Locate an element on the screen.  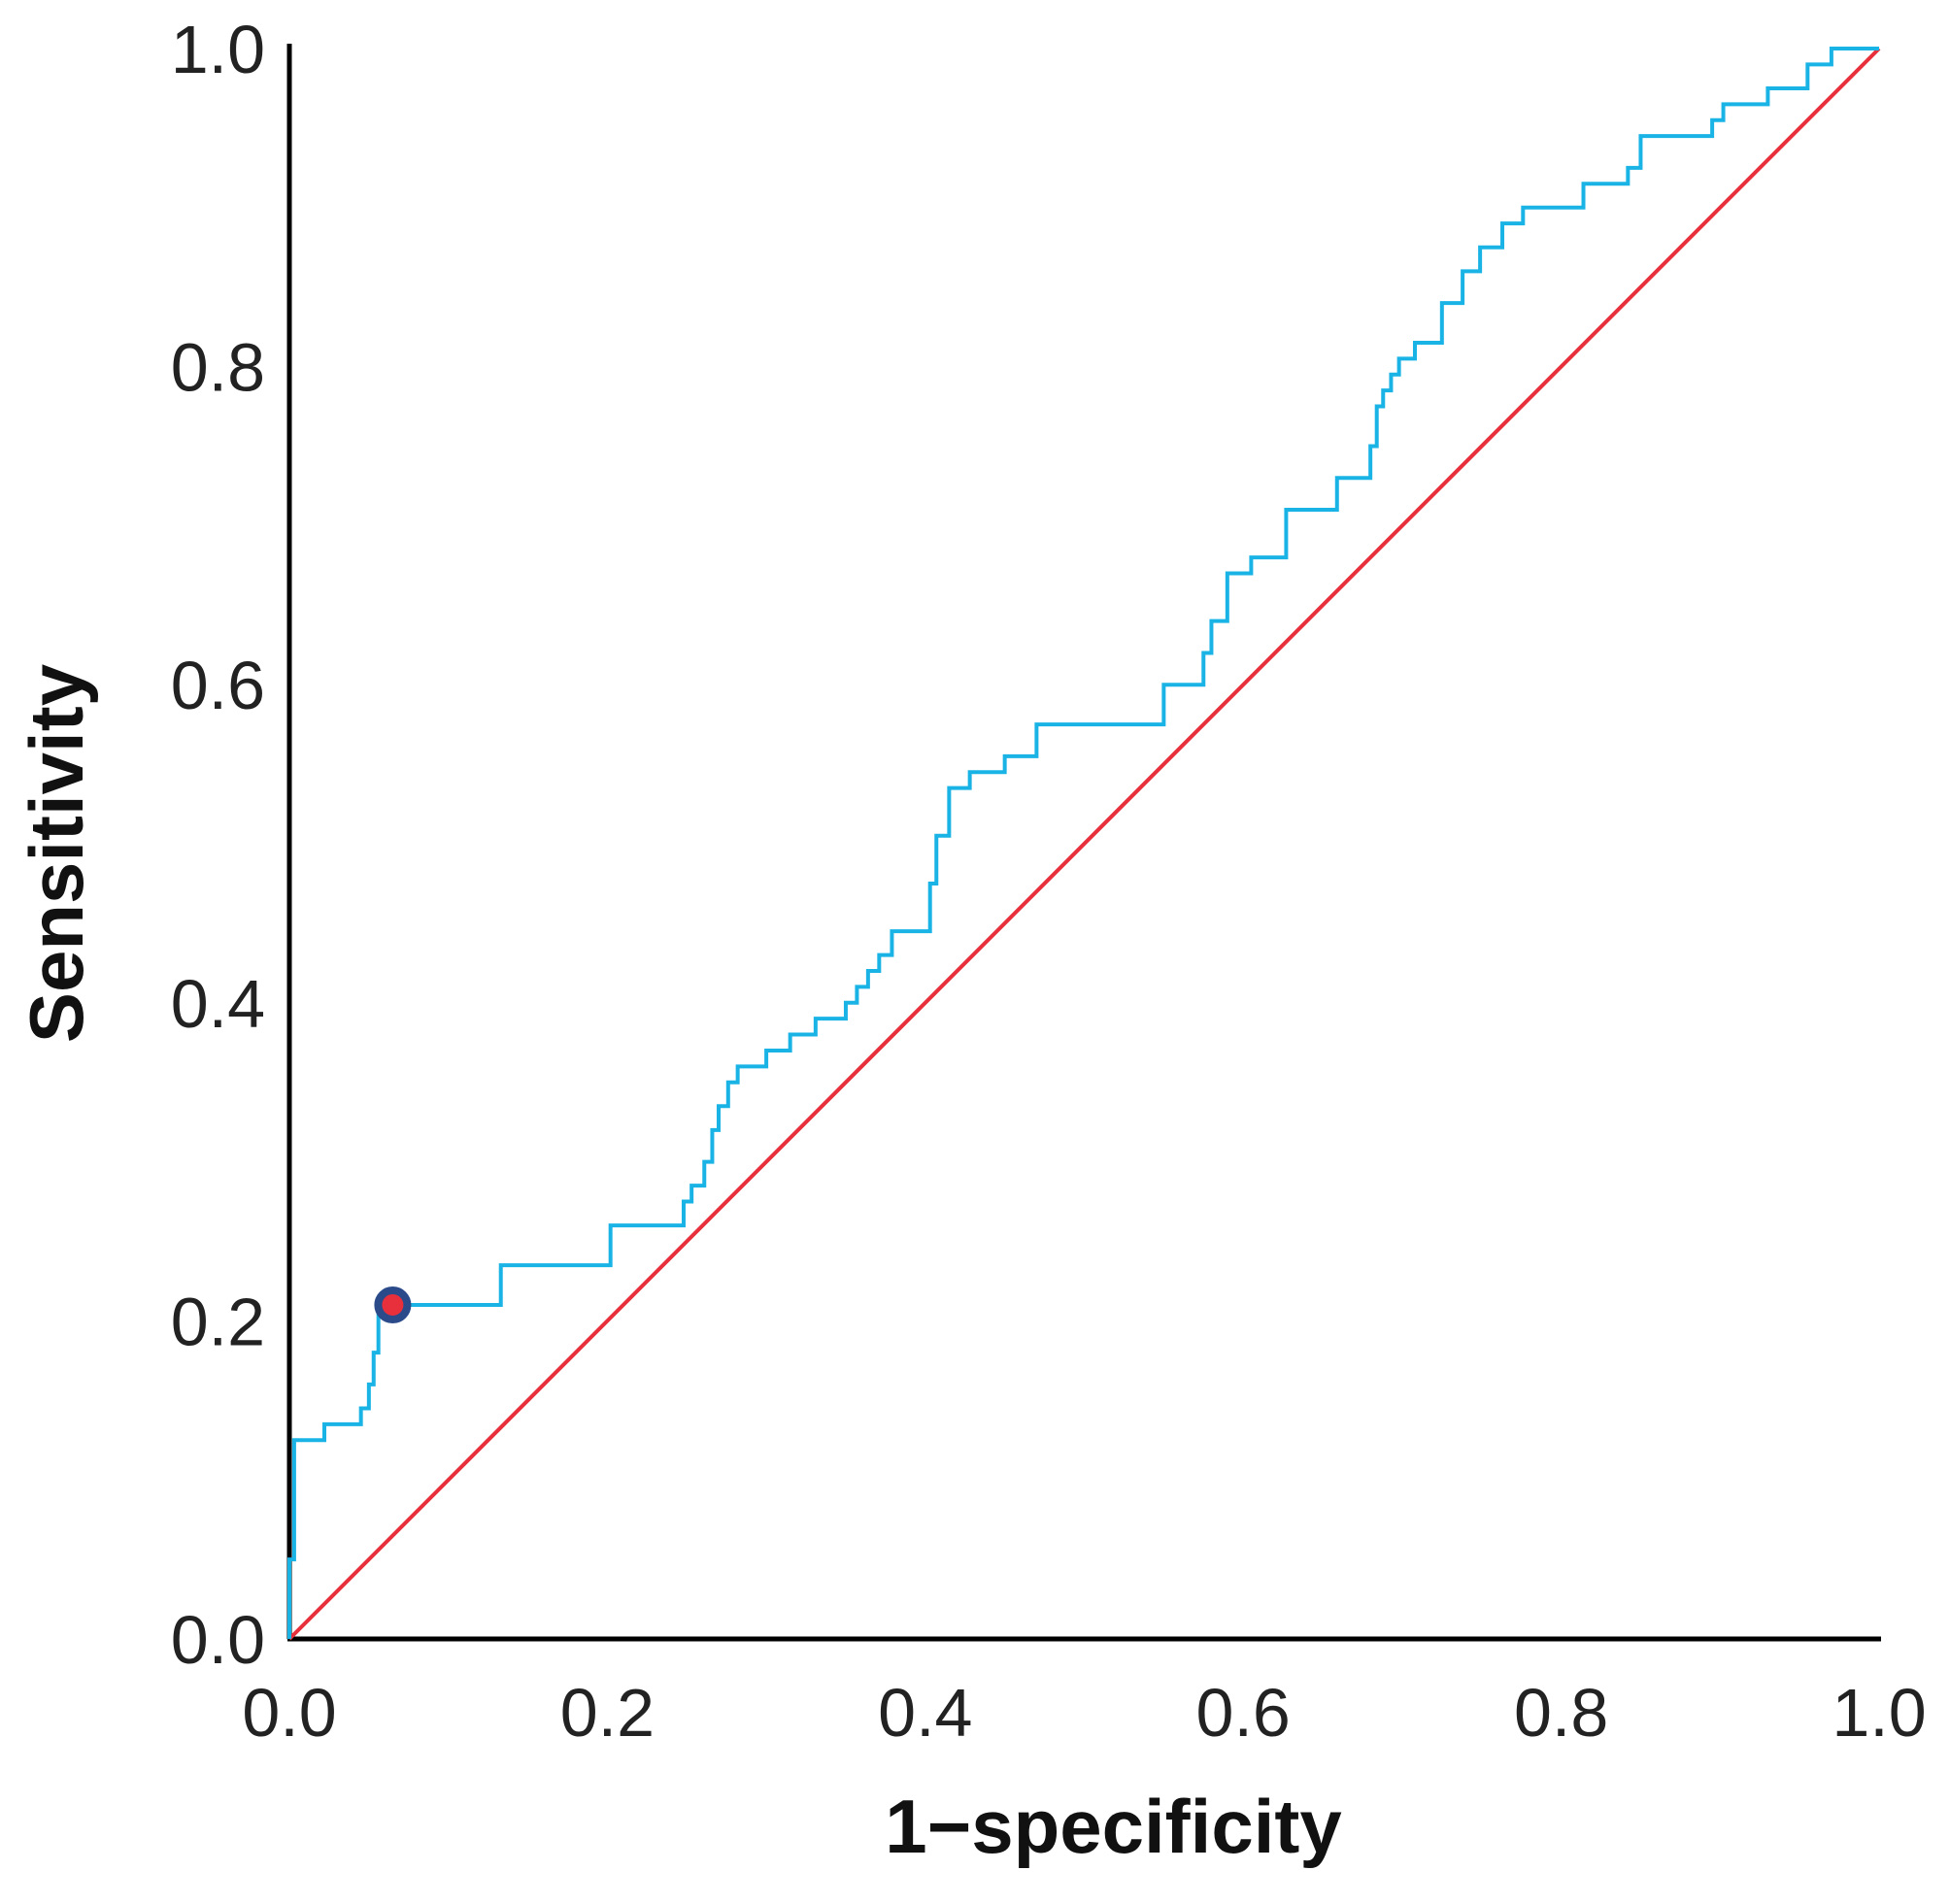
x-tick-label: 0.0 is located at coordinates (289, 1713).